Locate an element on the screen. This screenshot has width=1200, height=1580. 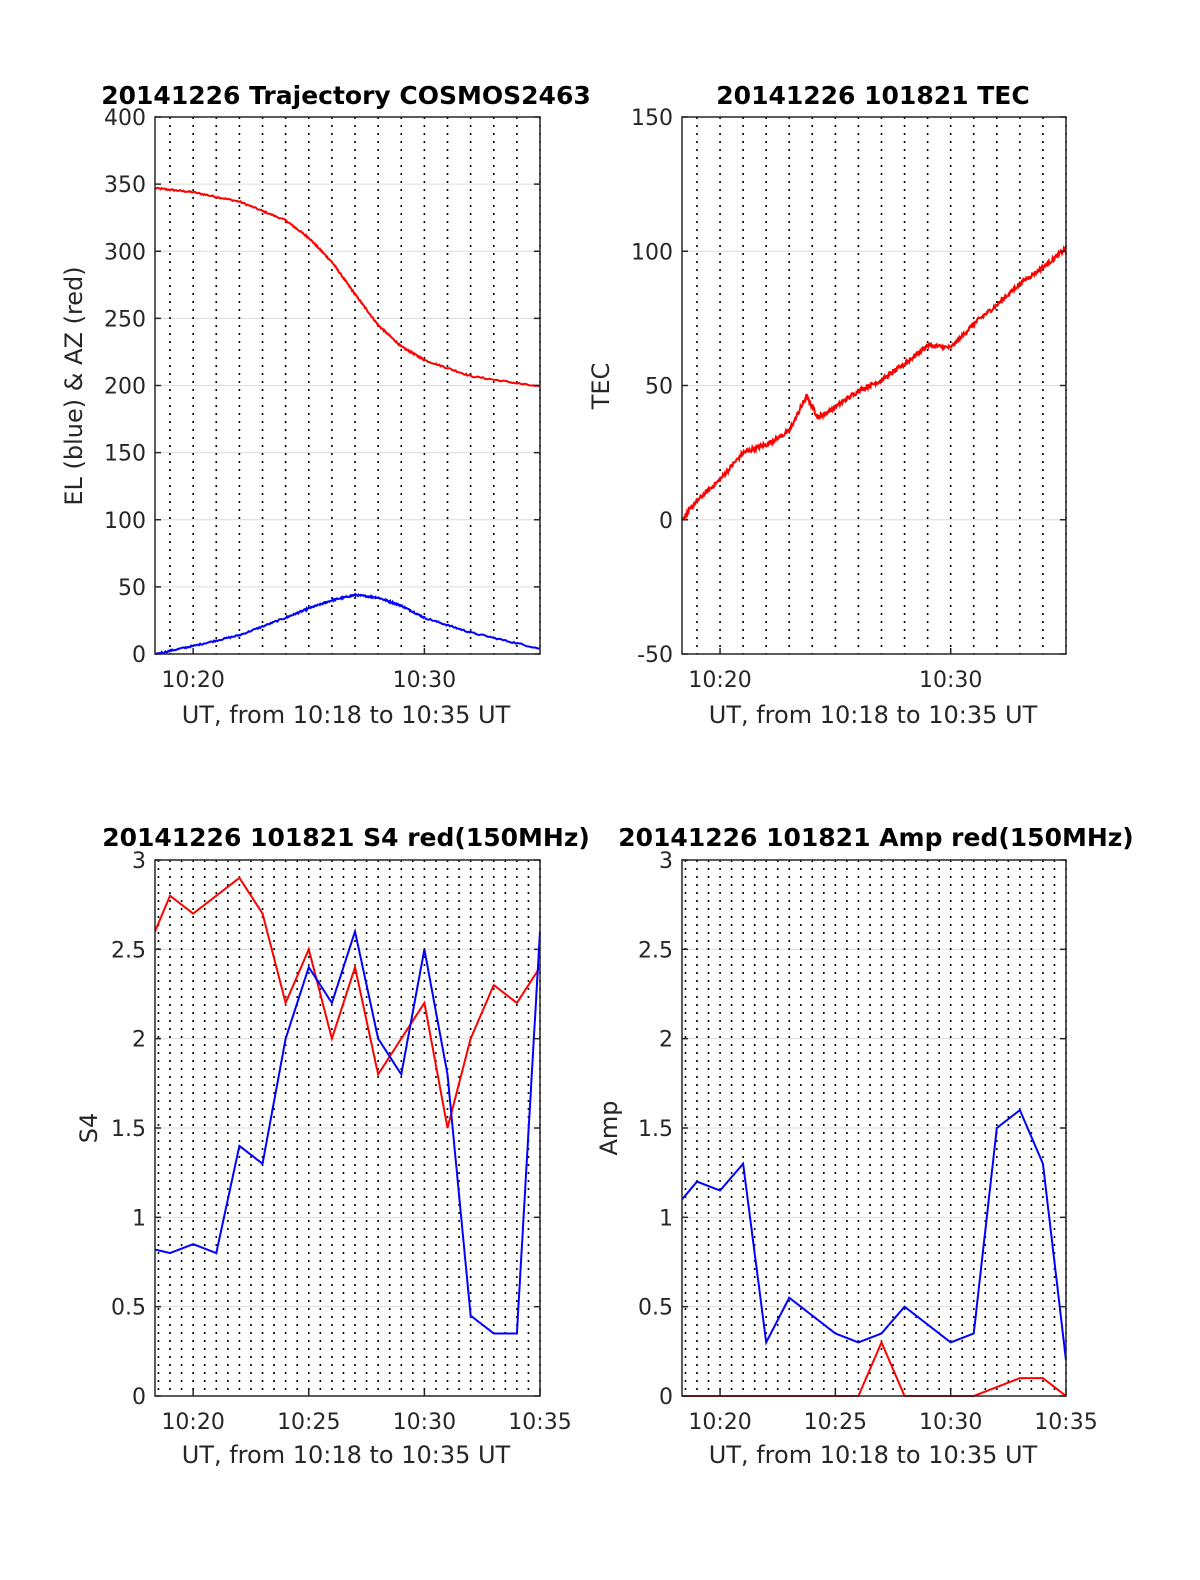
y-tick-label: 300 is located at coordinates (125, 252).